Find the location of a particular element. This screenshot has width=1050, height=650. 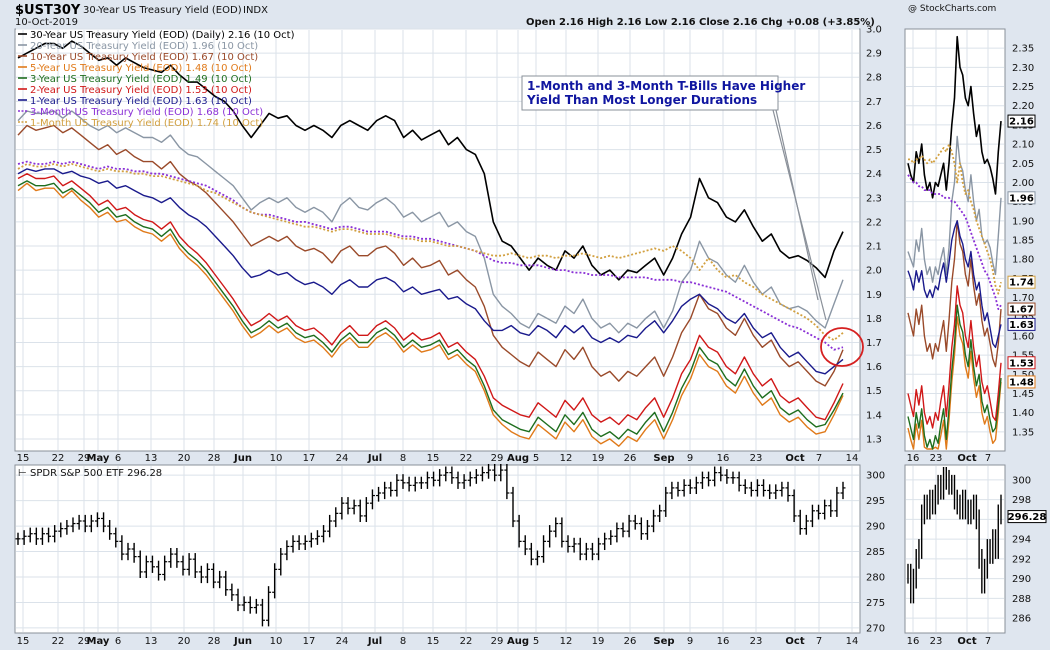

exchange-label: INDX is located at coordinates (255, 10).